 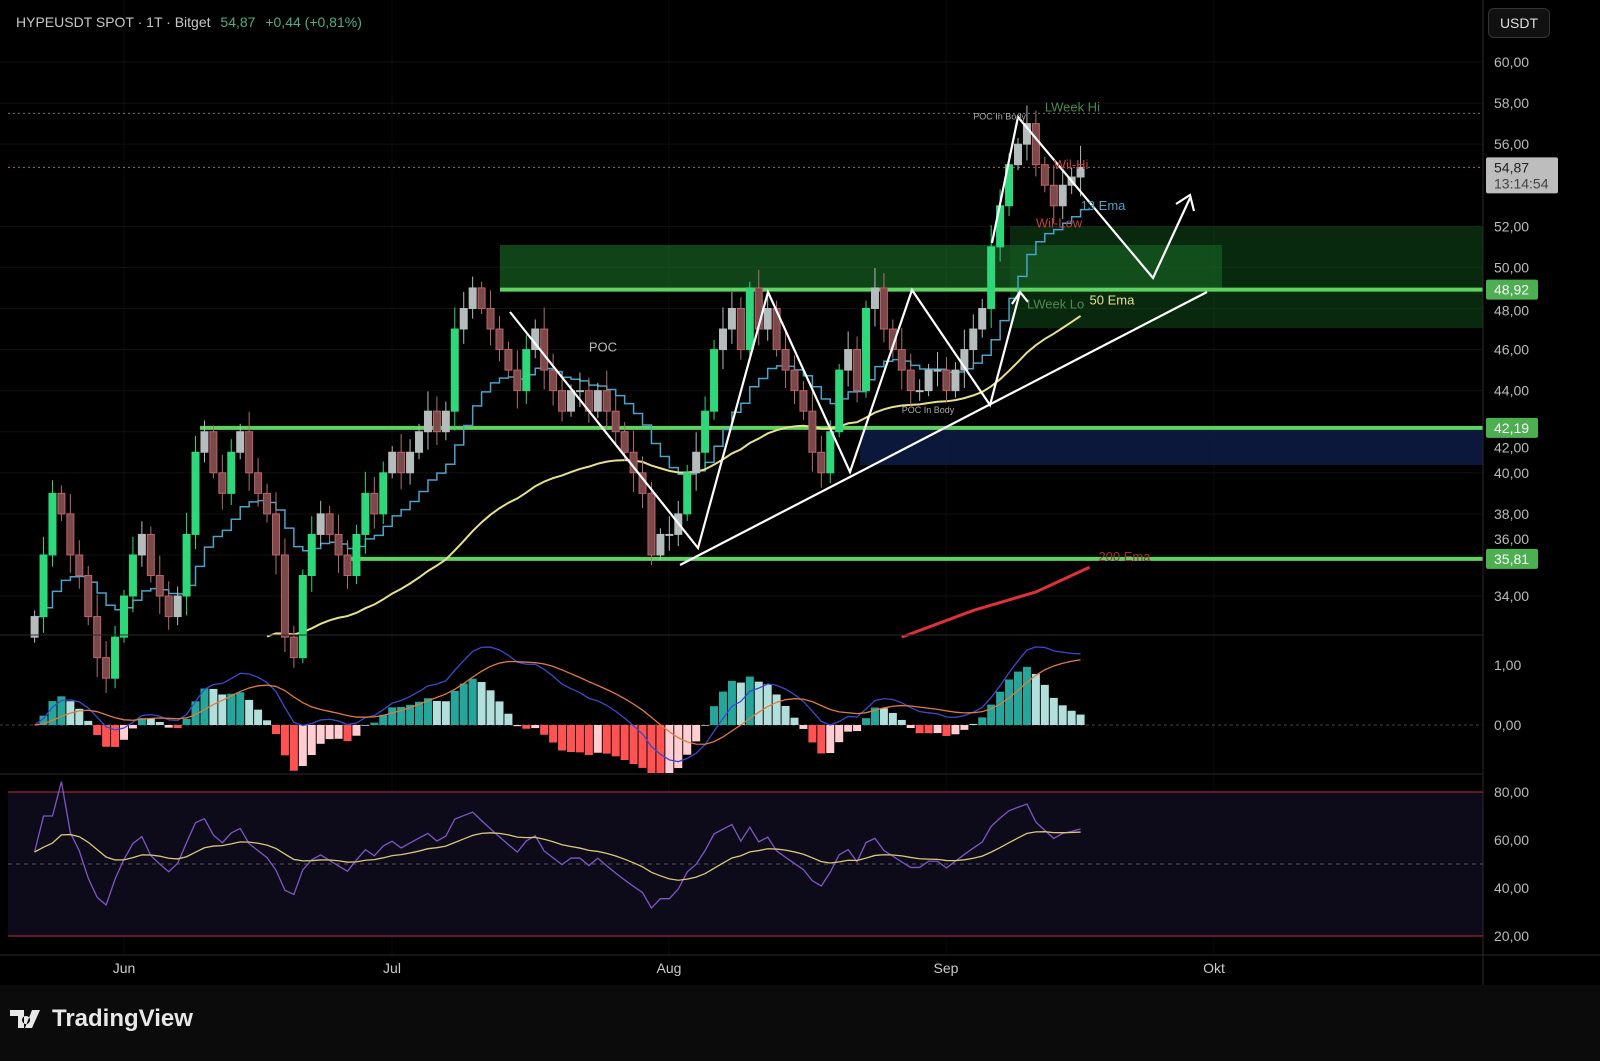 I want to click on time-axis: Jun Jul Aug Sep Okt, so click(x=669, y=968).